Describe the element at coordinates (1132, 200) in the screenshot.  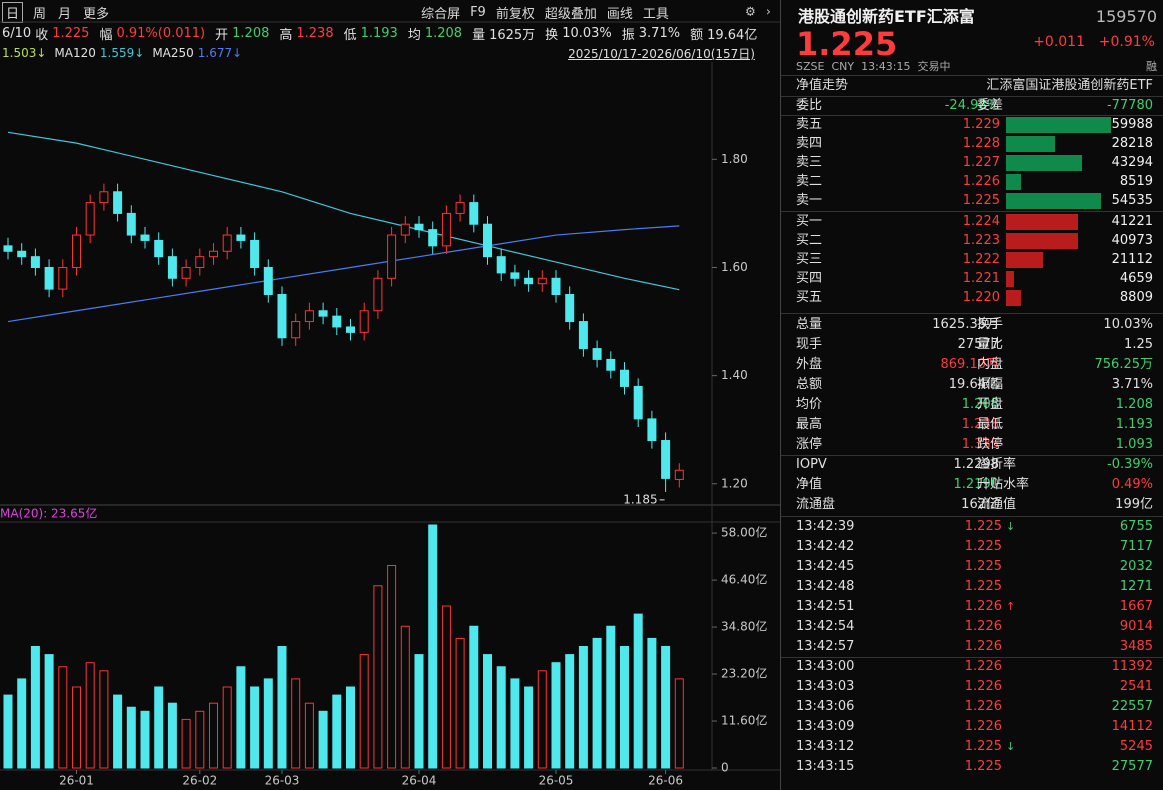
I see `book-volume: 54535` at that location.